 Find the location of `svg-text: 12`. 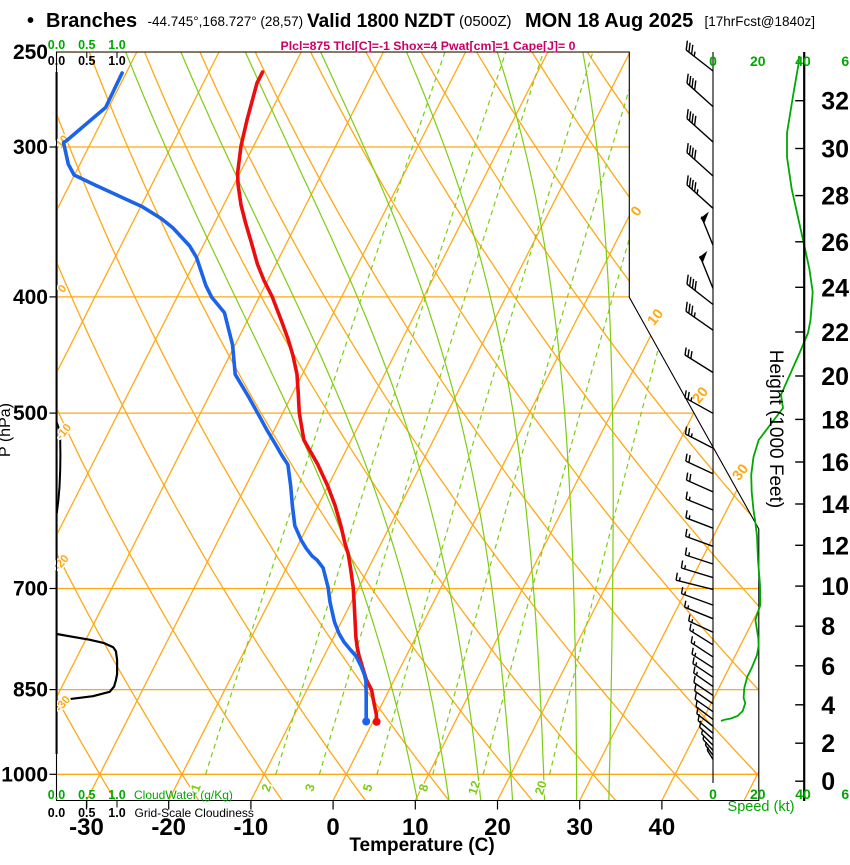

svg-text: 12 is located at coordinates (835, 546).